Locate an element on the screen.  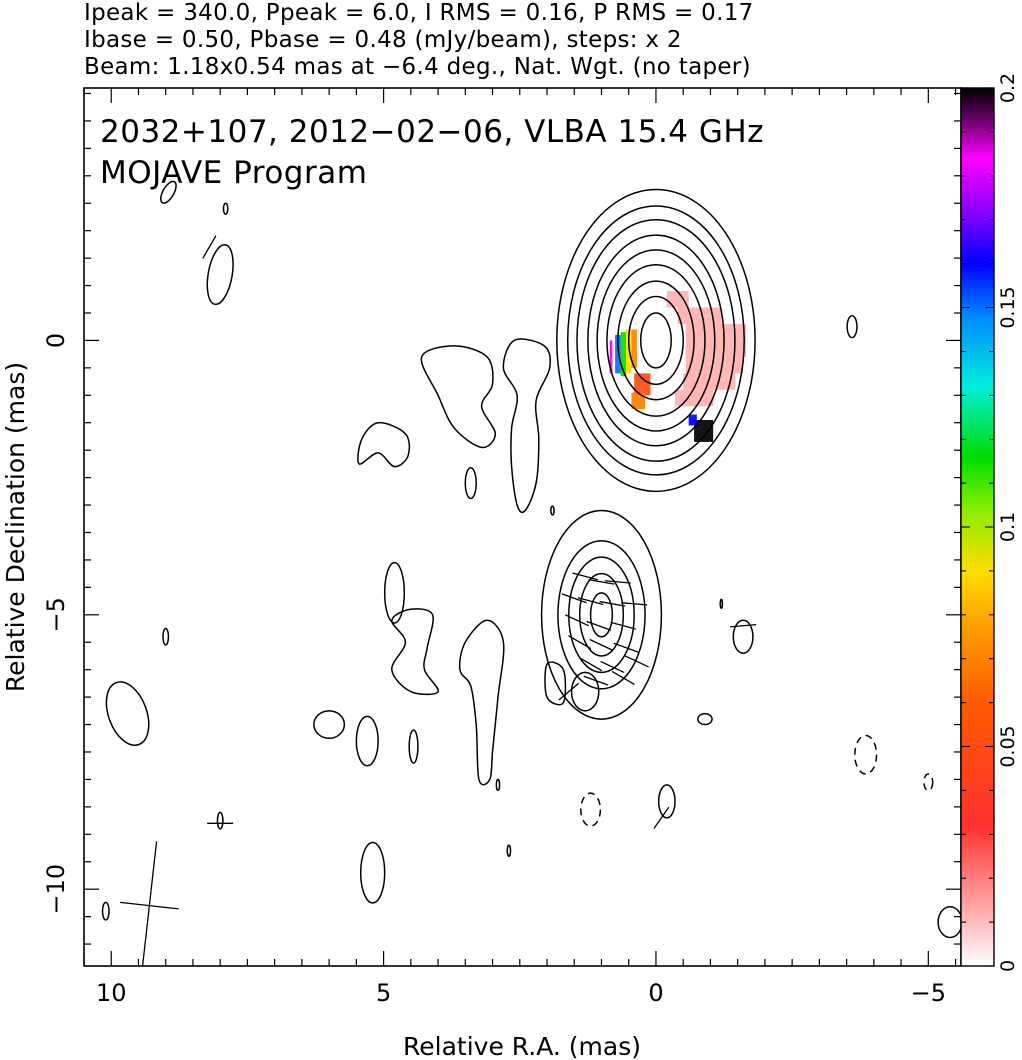
colorbar: 0 0.05 0.1 0.15 0.2 is located at coordinates (989, 522).